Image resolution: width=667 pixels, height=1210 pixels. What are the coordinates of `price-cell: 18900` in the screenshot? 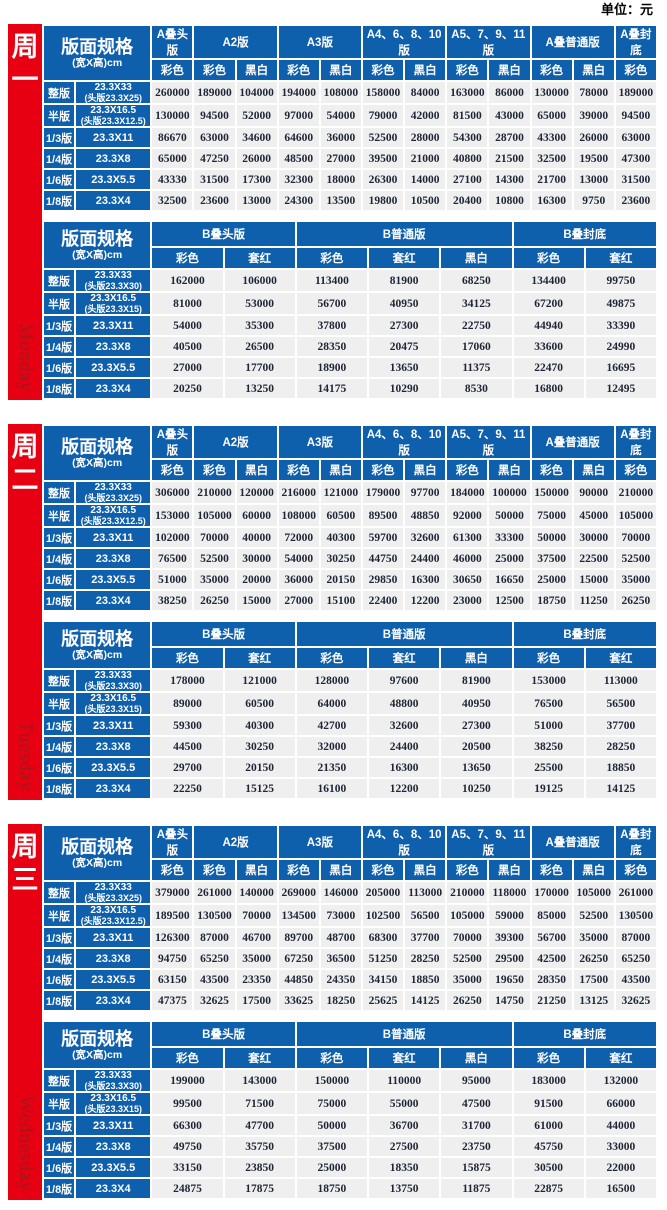 It's located at (332, 367).